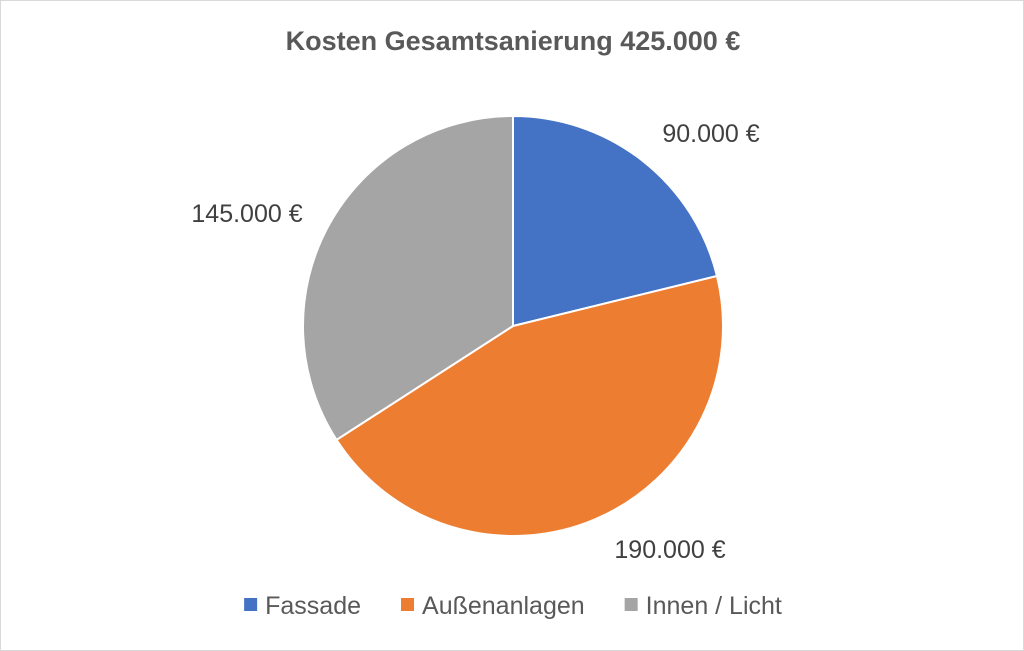  I want to click on legend-label: Innen / Licht, so click(714, 606).